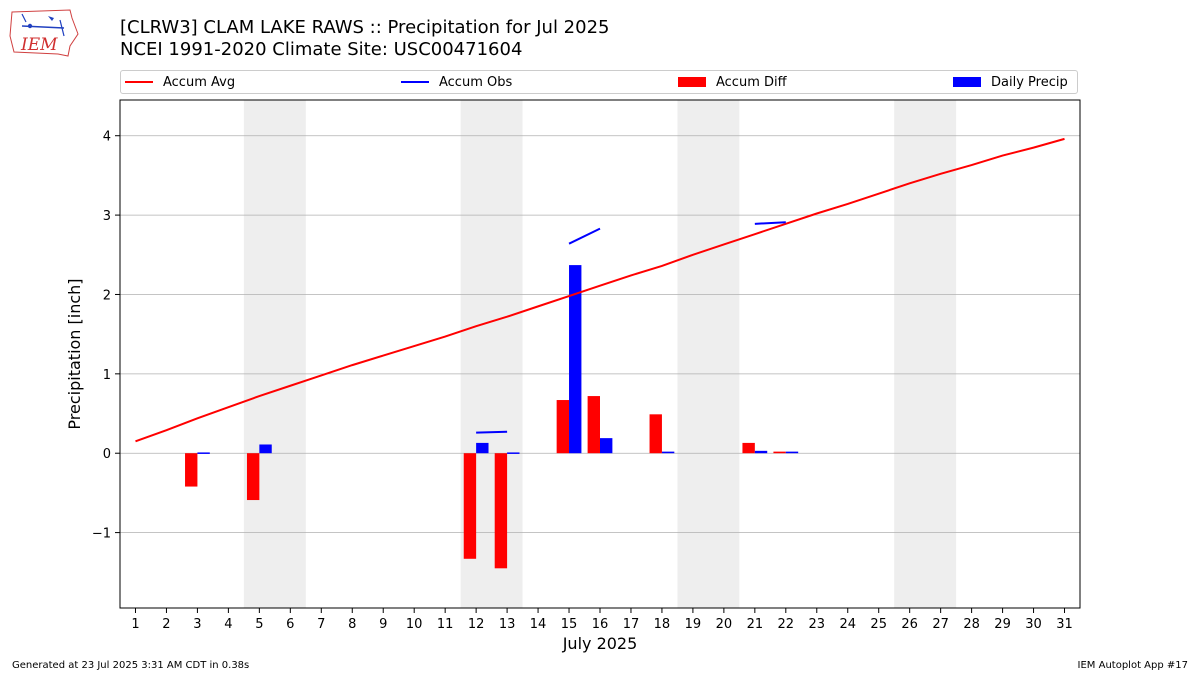 This screenshot has height=675, width=1200. Describe the element at coordinates (476, 82) in the screenshot. I see `legend-label-accum-obs: Accum Obs` at that location.